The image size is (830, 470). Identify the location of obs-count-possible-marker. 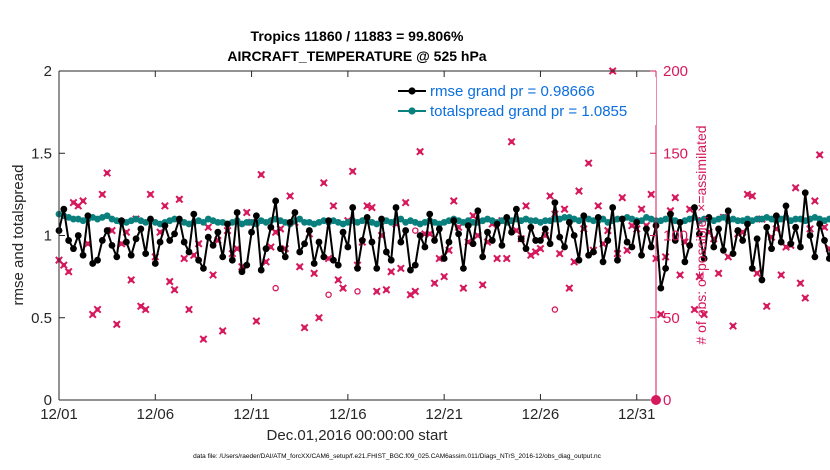
(328, 294).